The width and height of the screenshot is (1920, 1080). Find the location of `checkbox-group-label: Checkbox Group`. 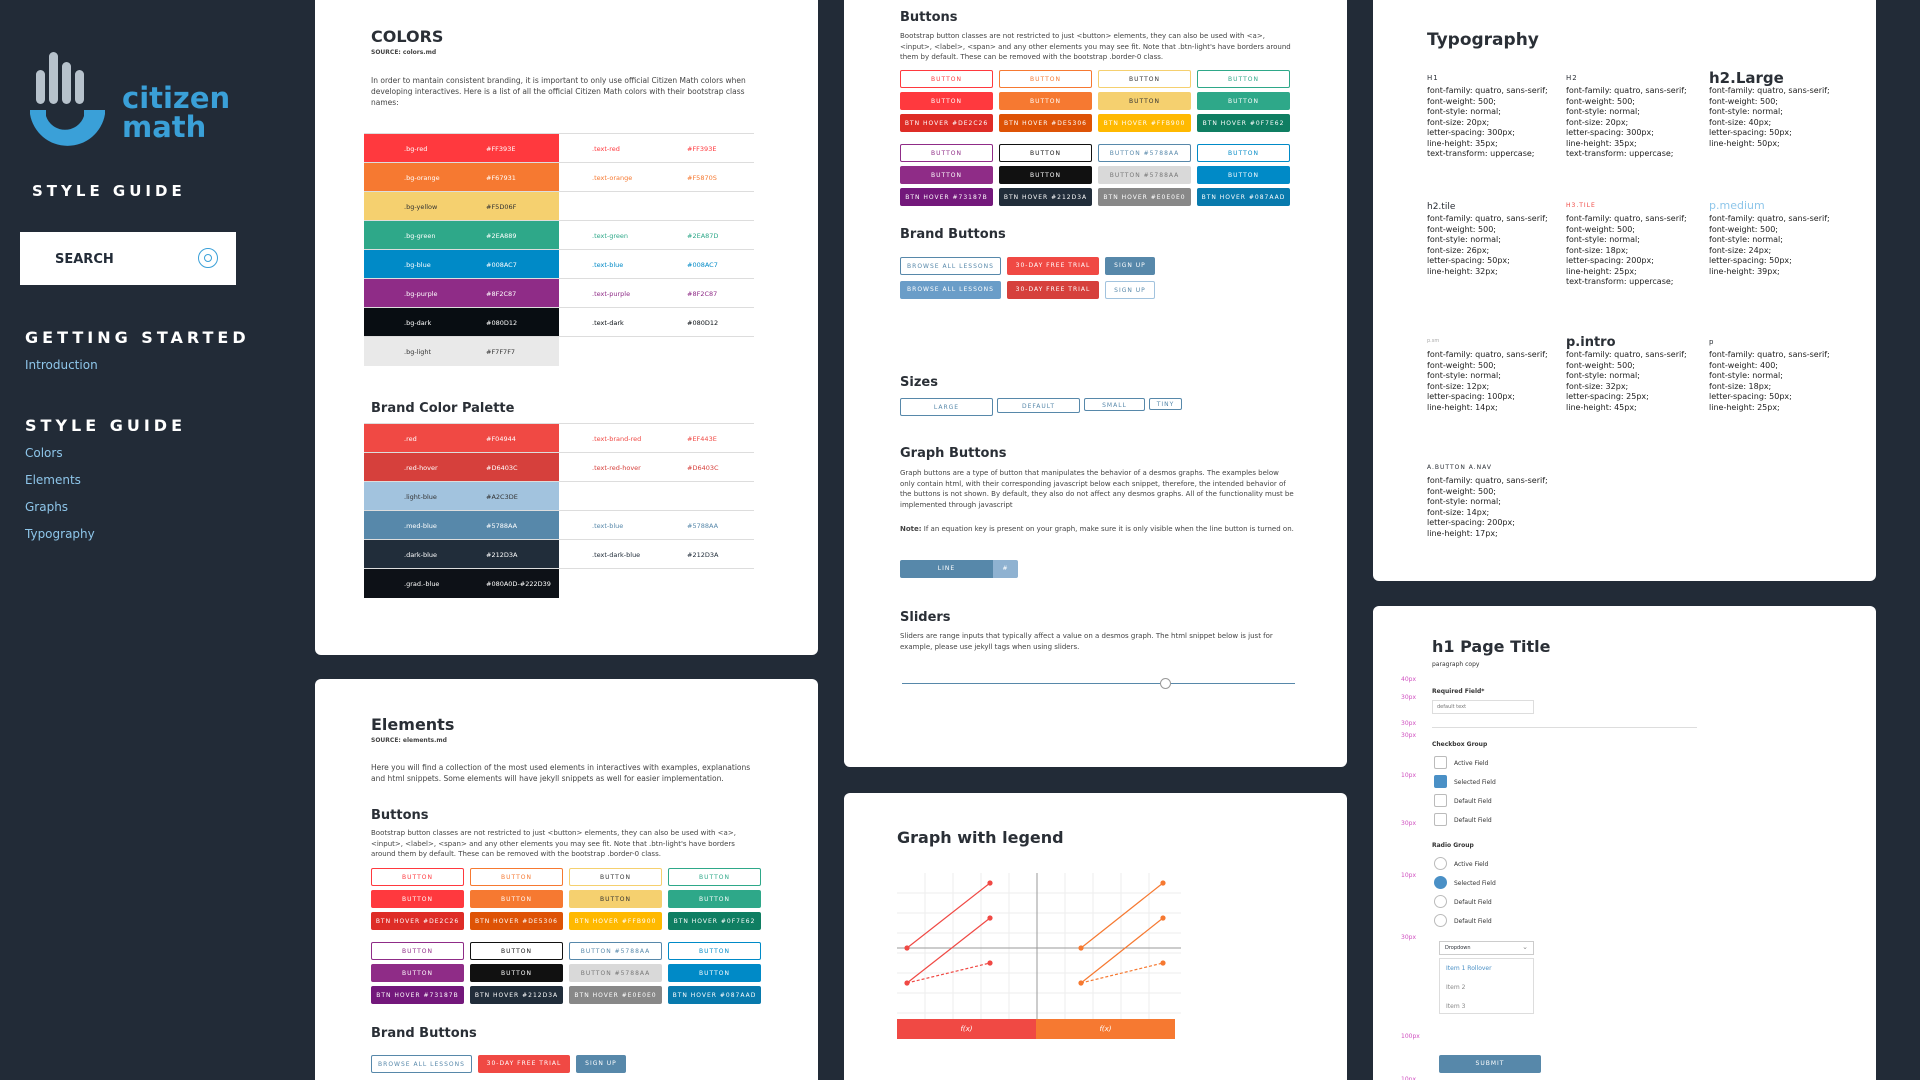

checkbox-group-label: Checkbox Group is located at coordinates (1460, 744).